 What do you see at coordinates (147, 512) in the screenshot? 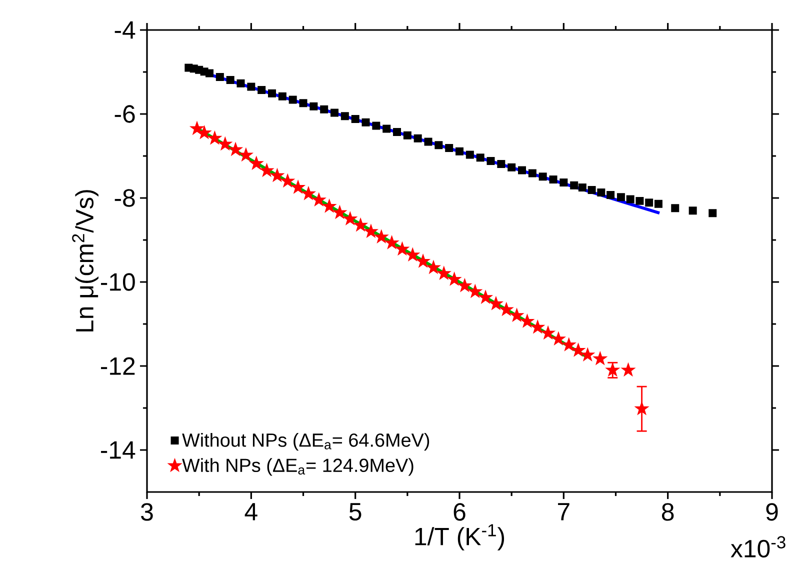
I see `x-tick-label: 3` at bounding box center [147, 512].